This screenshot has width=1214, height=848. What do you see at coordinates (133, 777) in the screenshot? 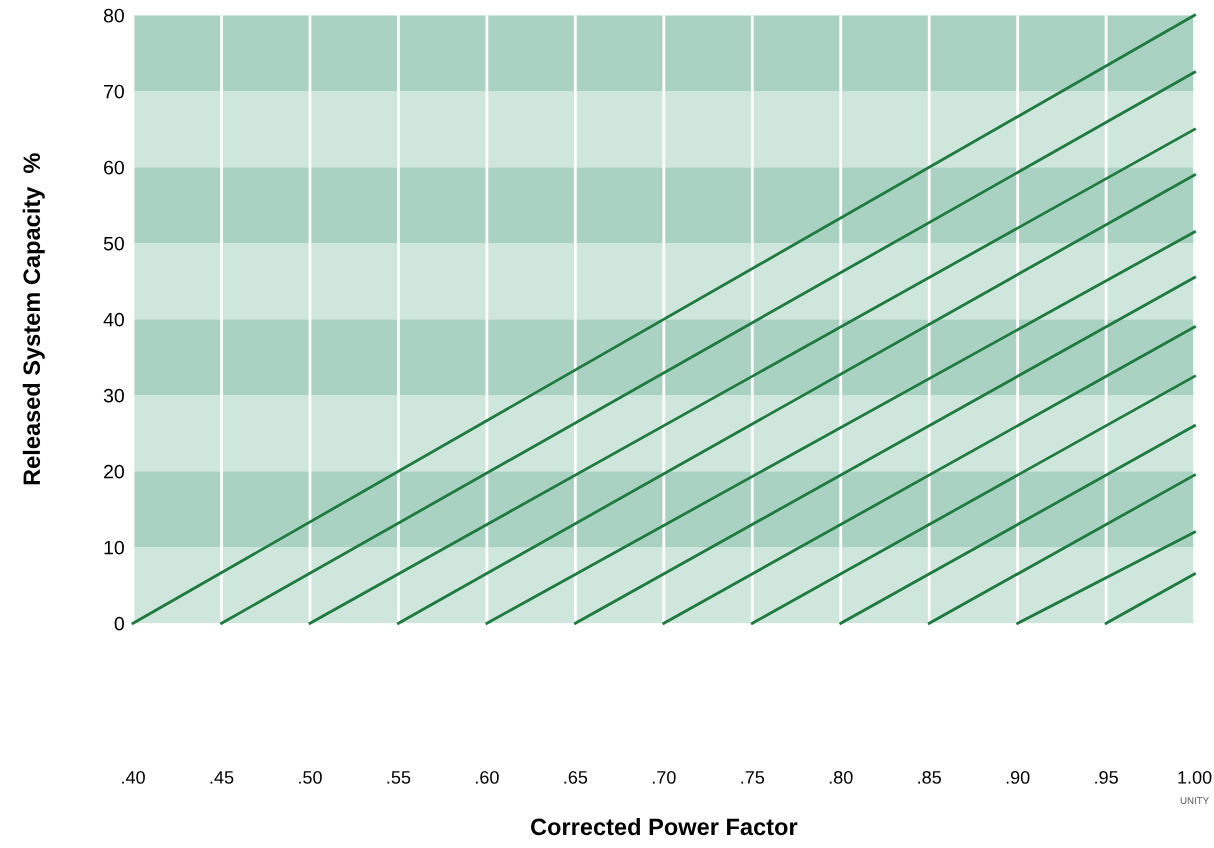
I see `x-tick-label: .40` at bounding box center [133, 777].